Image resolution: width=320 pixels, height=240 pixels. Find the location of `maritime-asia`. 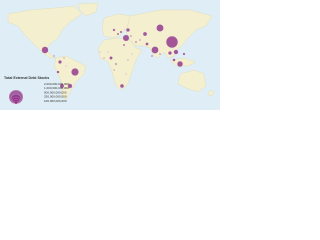

maritime-asia is located at coordinates (183, 62).